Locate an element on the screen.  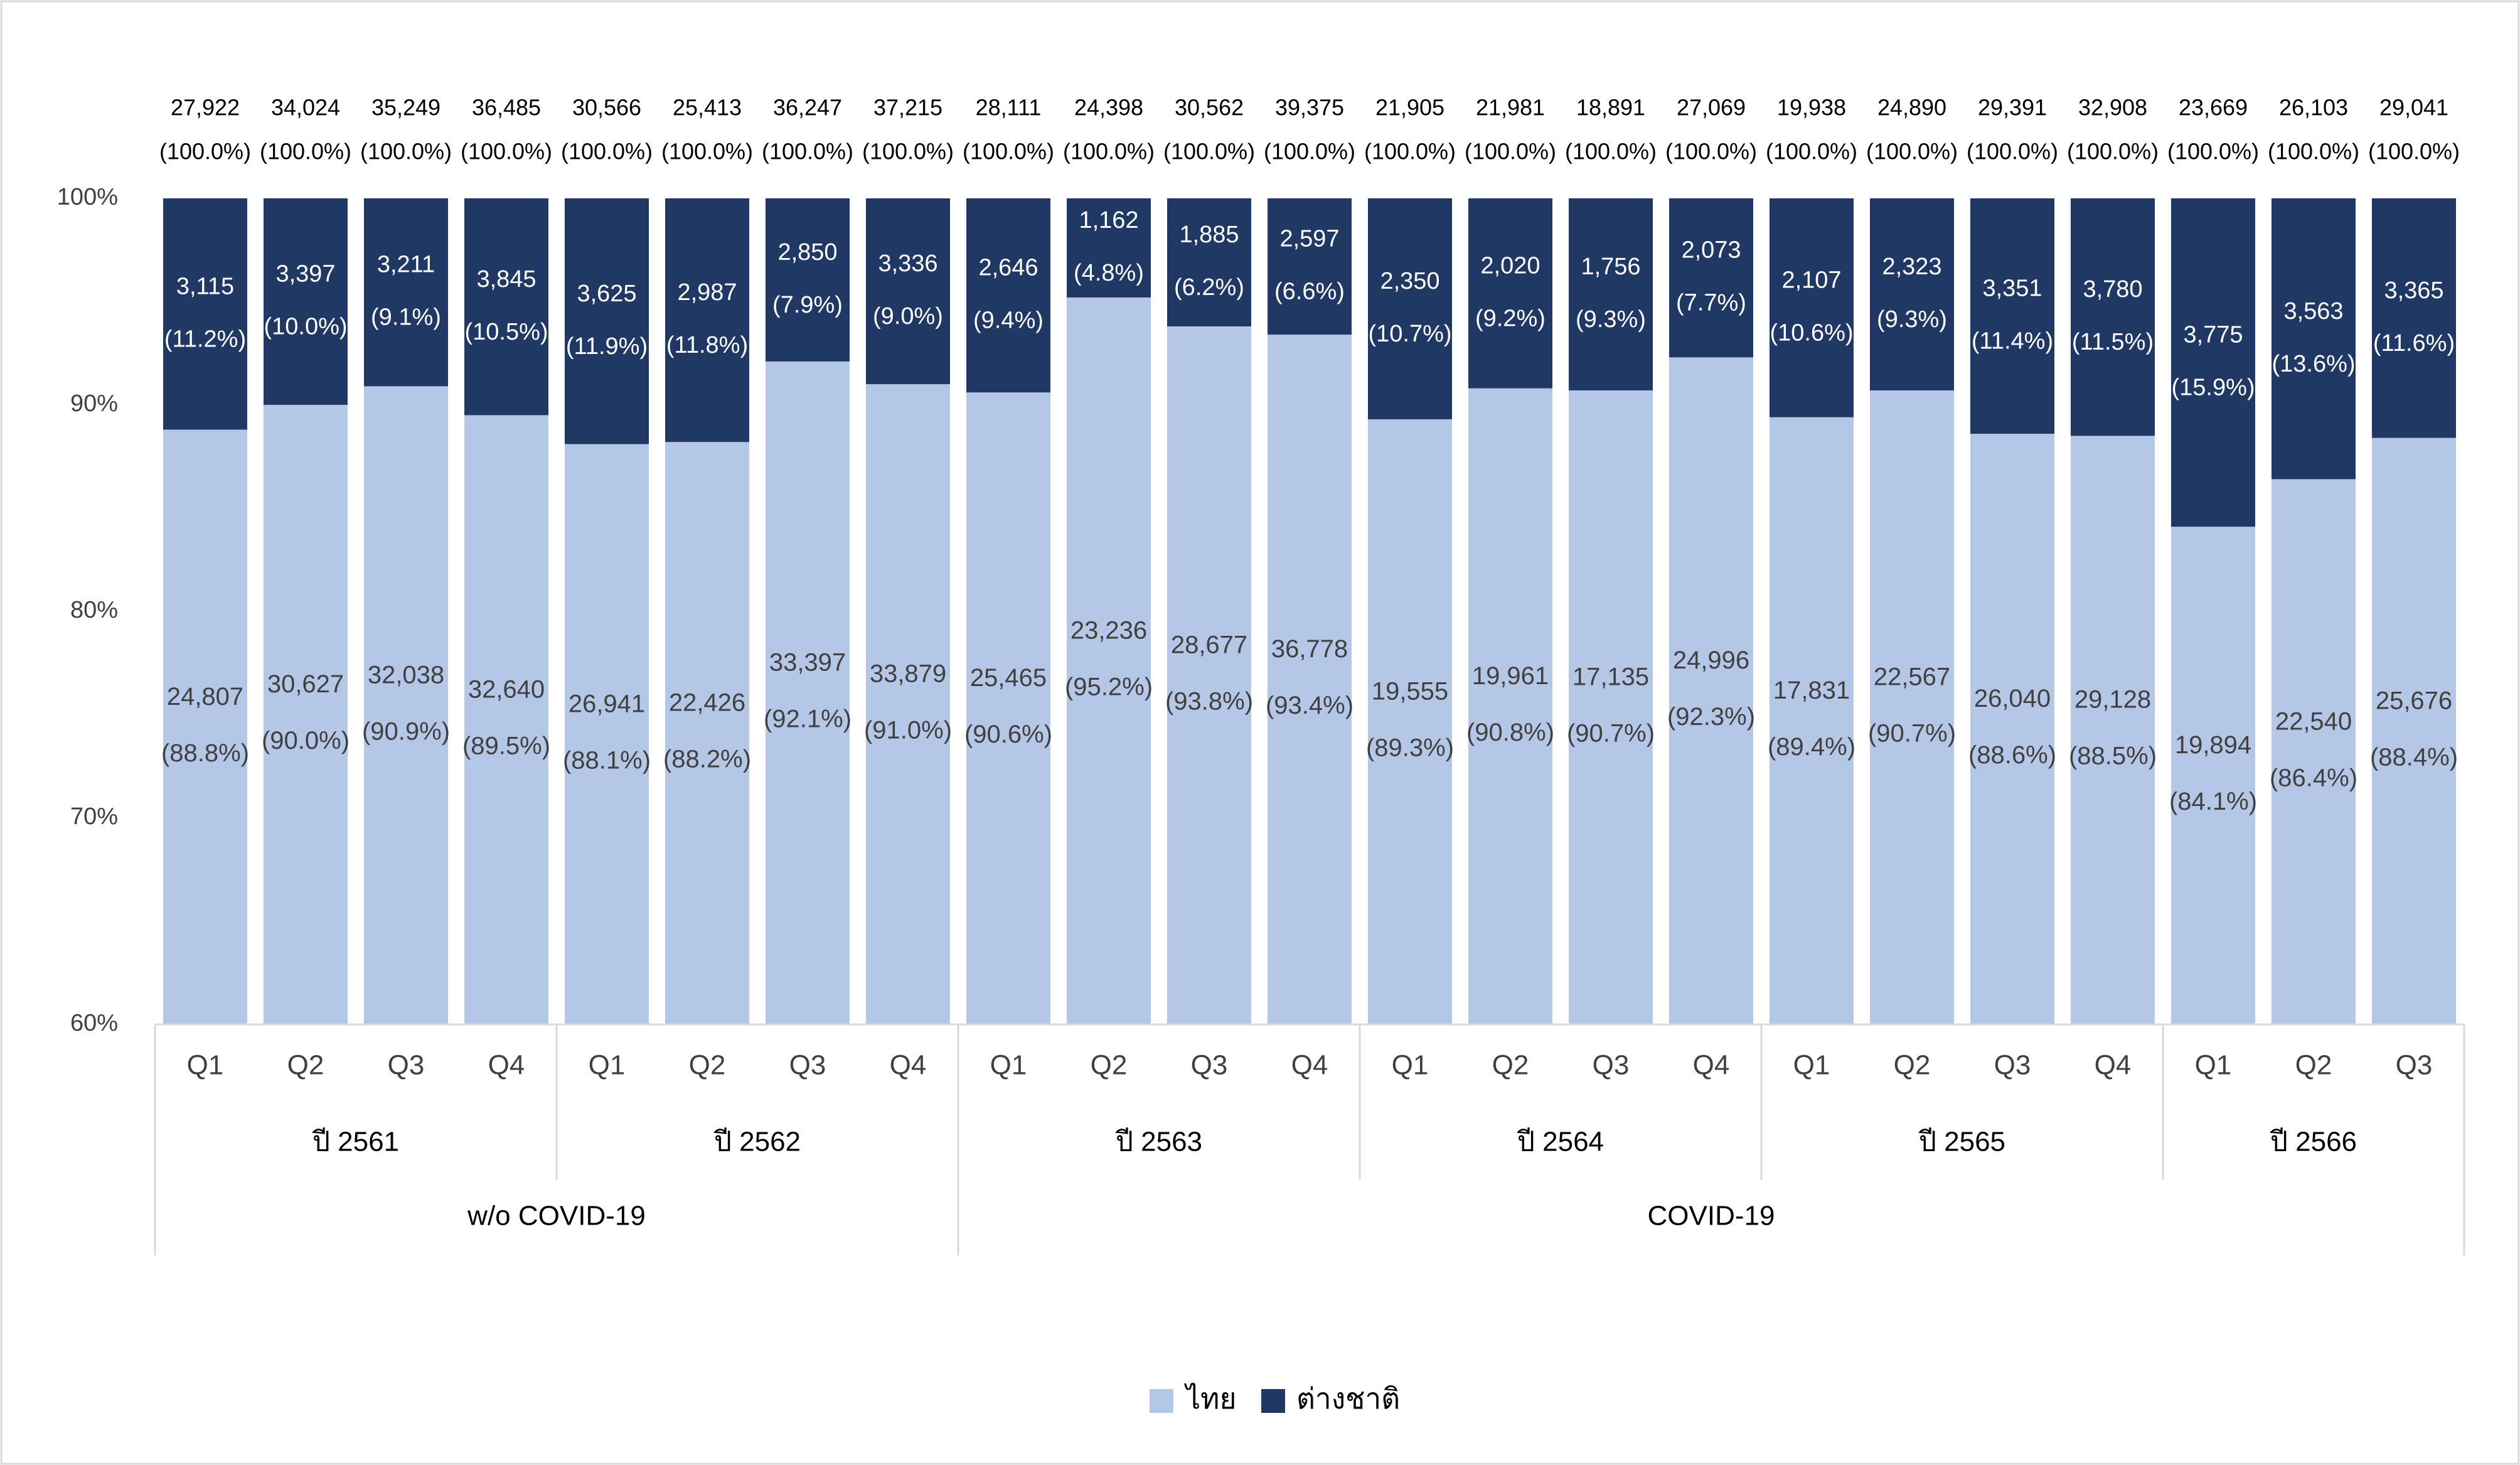
total-value-label: 28,111 is located at coordinates (1009, 108).